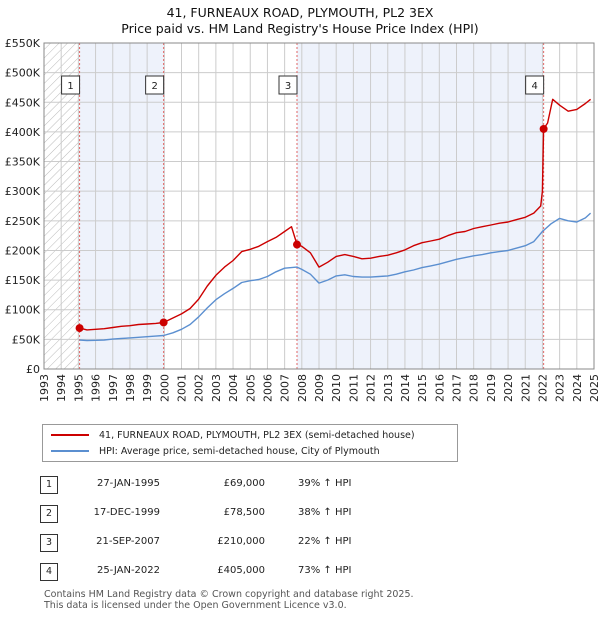 This screenshot has width=600, height=620. Describe the element at coordinates (121, 206) in the screenshot. I see `shaded-period` at that location.